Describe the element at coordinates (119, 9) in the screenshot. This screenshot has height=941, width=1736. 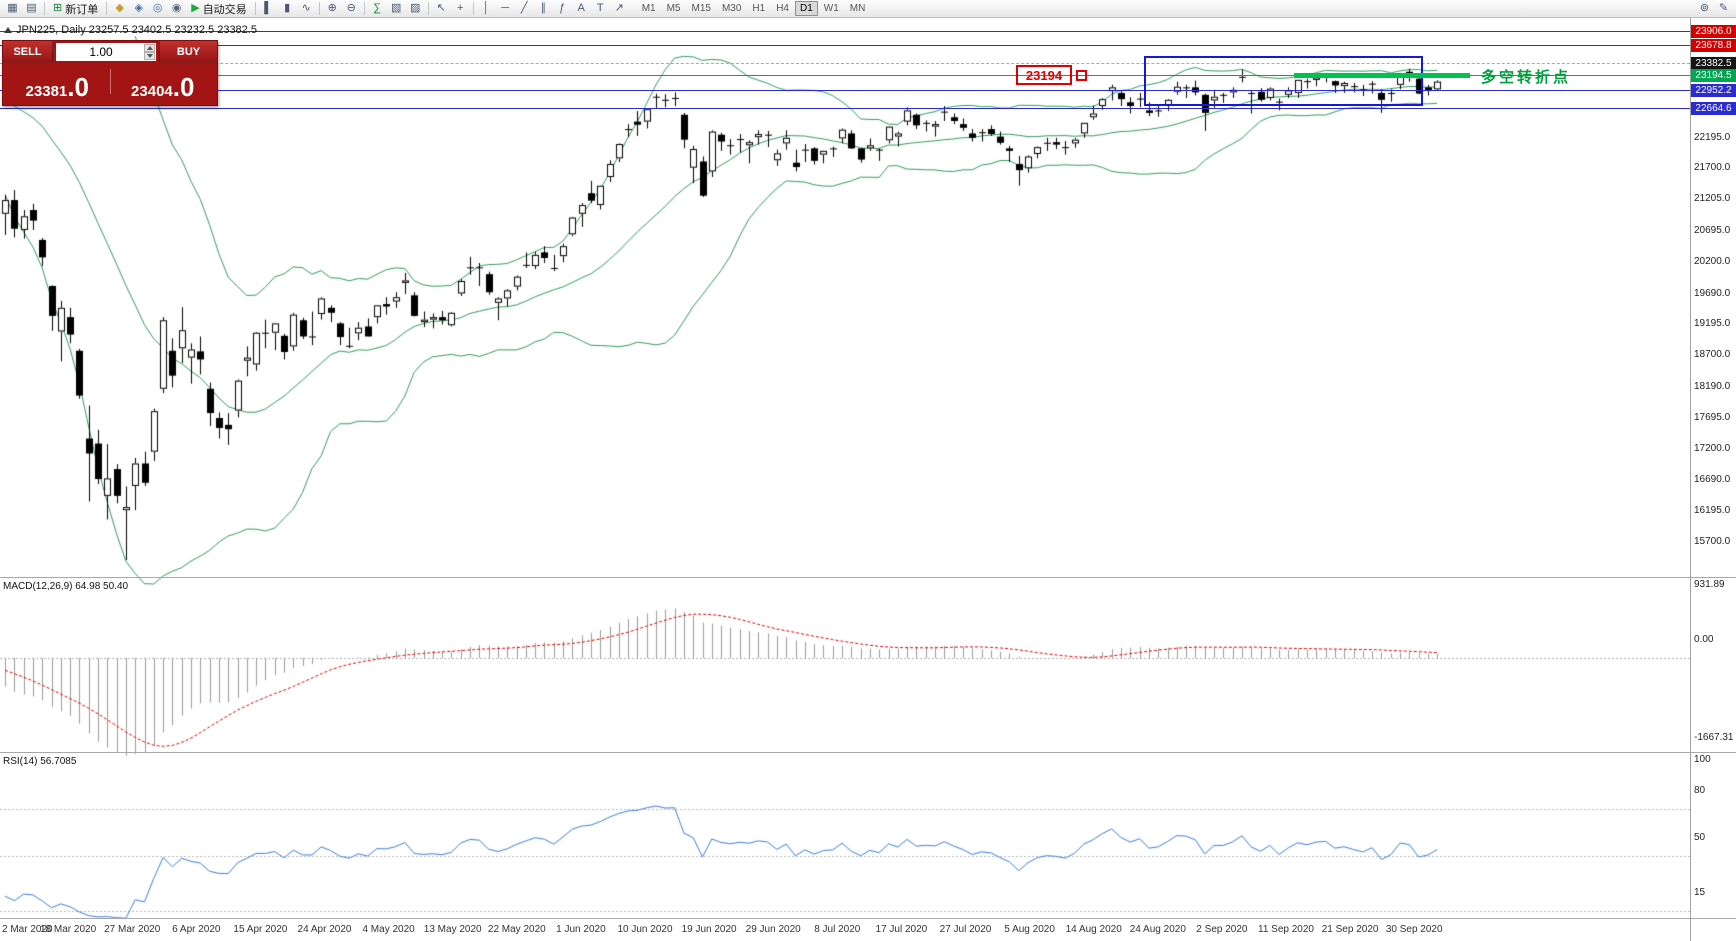
I see `expert-advisors-icon: ◆` at that location.